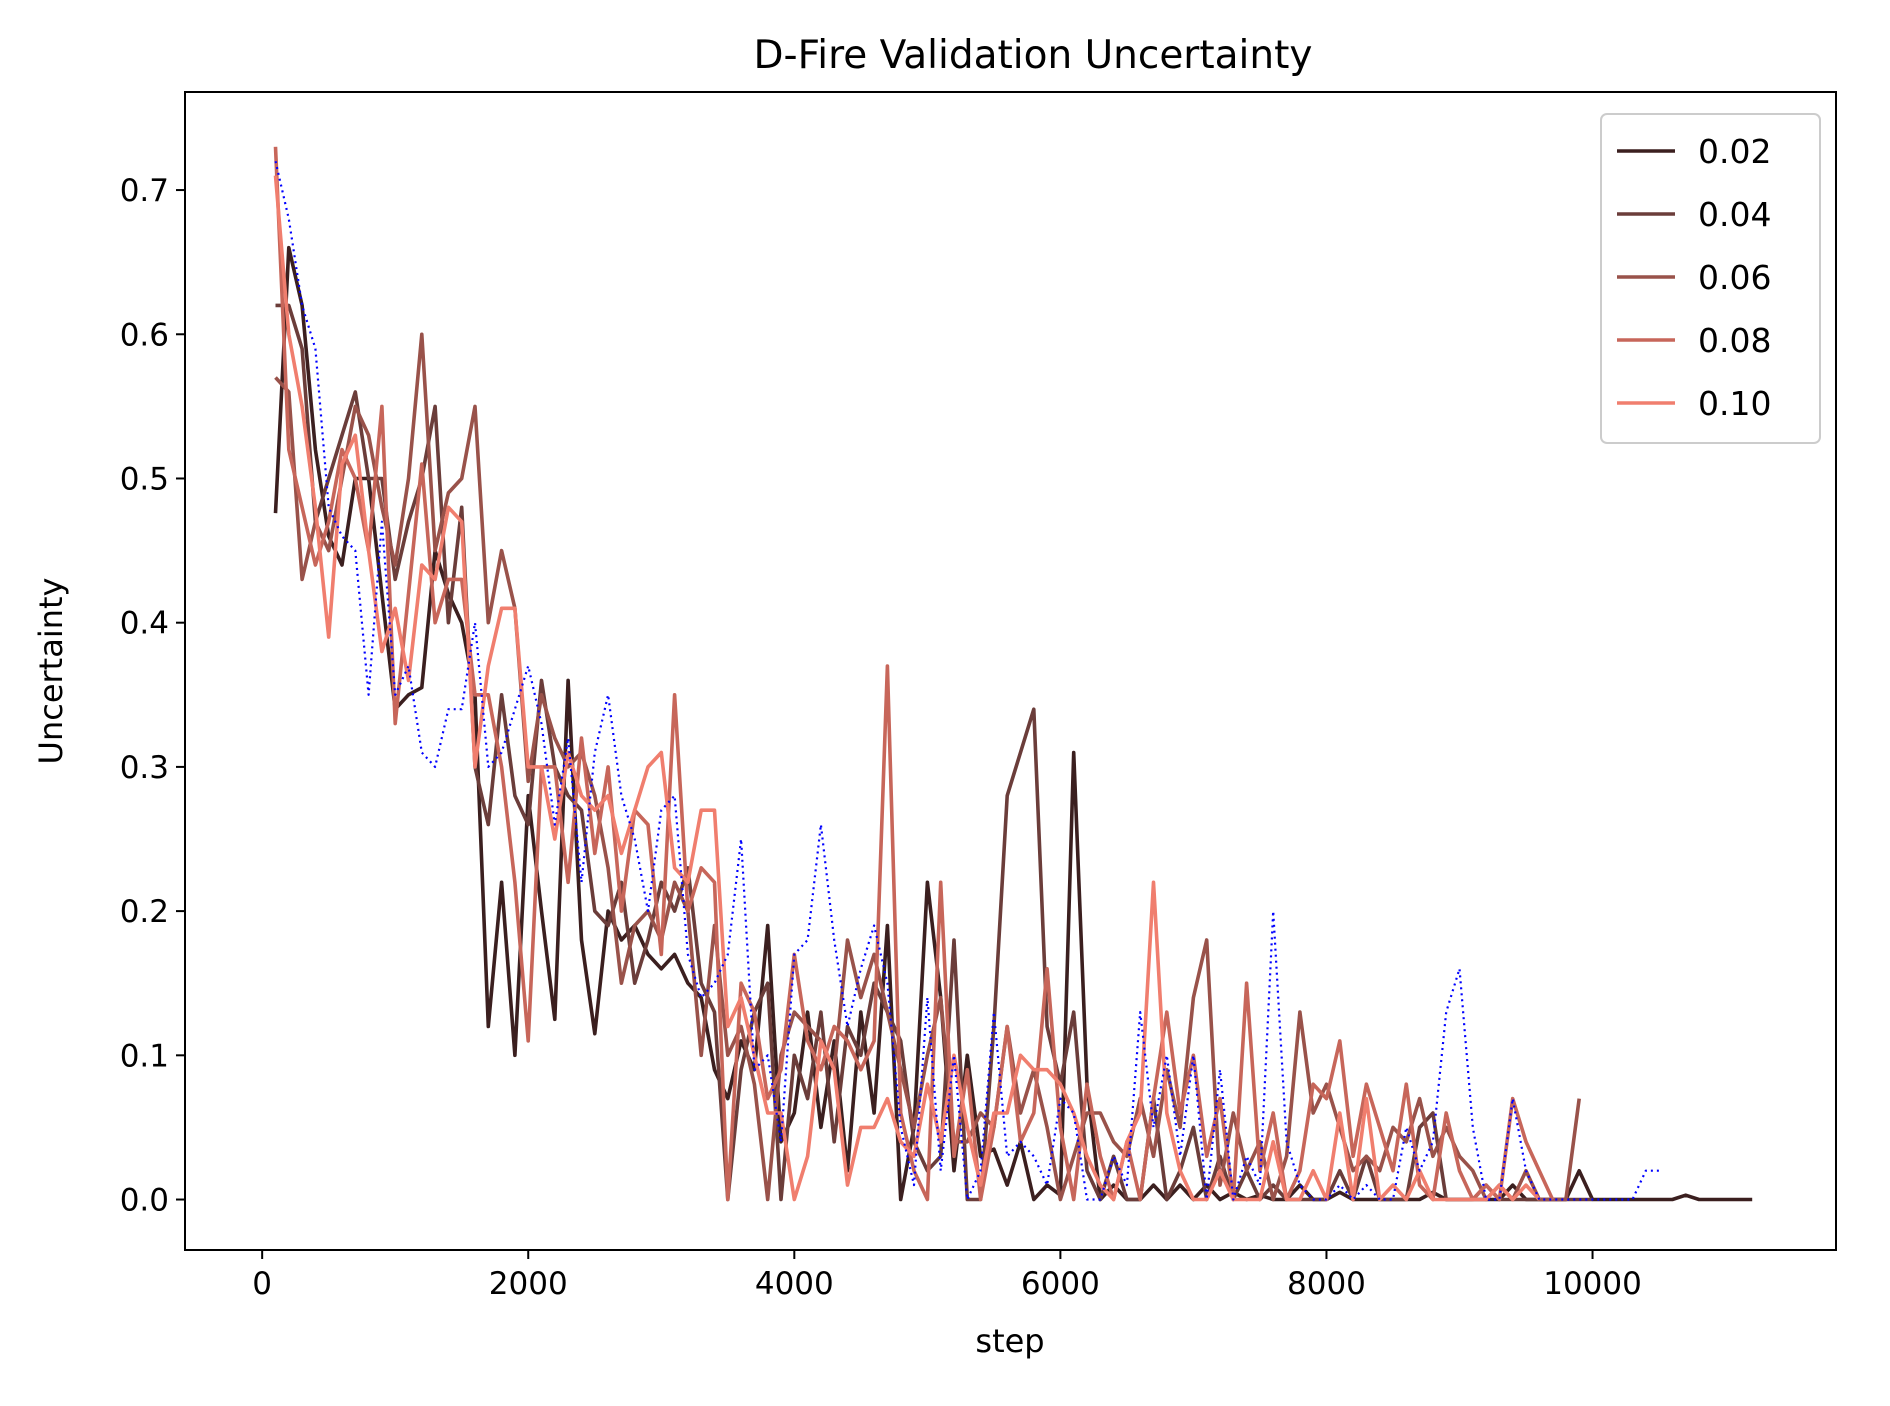 Image resolution: width=1890 pixels, height=1406 pixels. Describe the element at coordinates (1033, 55) in the screenshot. I see `chart-title: D-Fire Validation Uncertainty` at that location.